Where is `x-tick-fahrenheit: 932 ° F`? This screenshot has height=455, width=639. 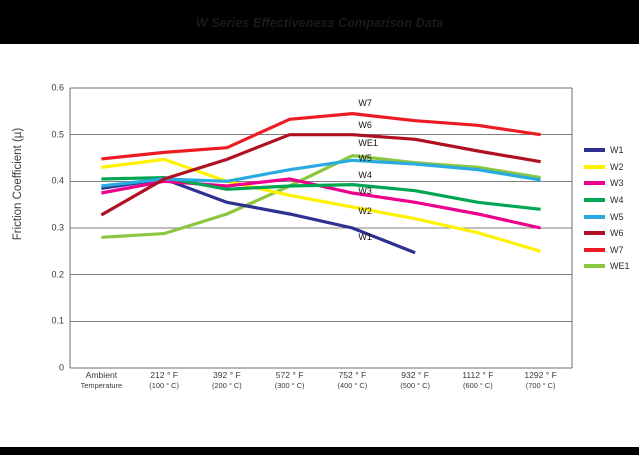 x-tick-fahrenheit: 932 ° F is located at coordinates (415, 375).